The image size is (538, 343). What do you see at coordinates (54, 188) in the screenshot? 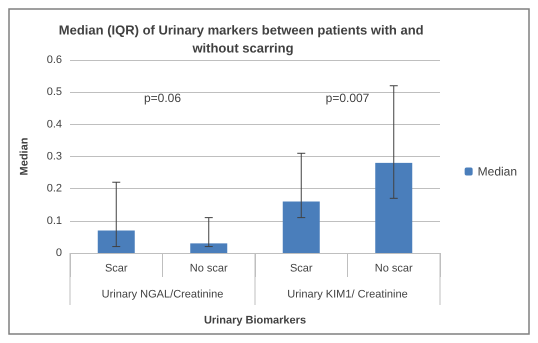
I see `y-tick-label: 0.2` at bounding box center [54, 188].